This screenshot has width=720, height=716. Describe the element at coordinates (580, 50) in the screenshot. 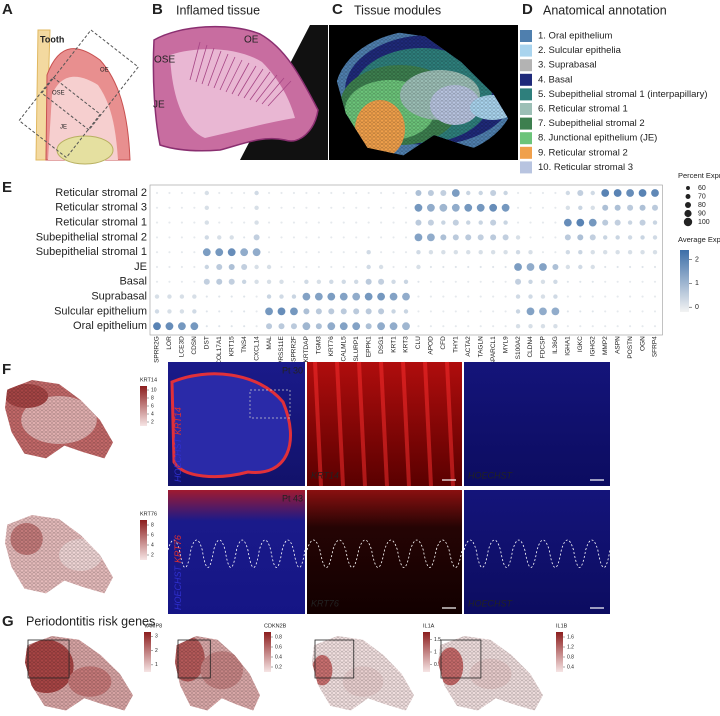

I see `legend-label: 2. Sulcular epithelia` at that location.